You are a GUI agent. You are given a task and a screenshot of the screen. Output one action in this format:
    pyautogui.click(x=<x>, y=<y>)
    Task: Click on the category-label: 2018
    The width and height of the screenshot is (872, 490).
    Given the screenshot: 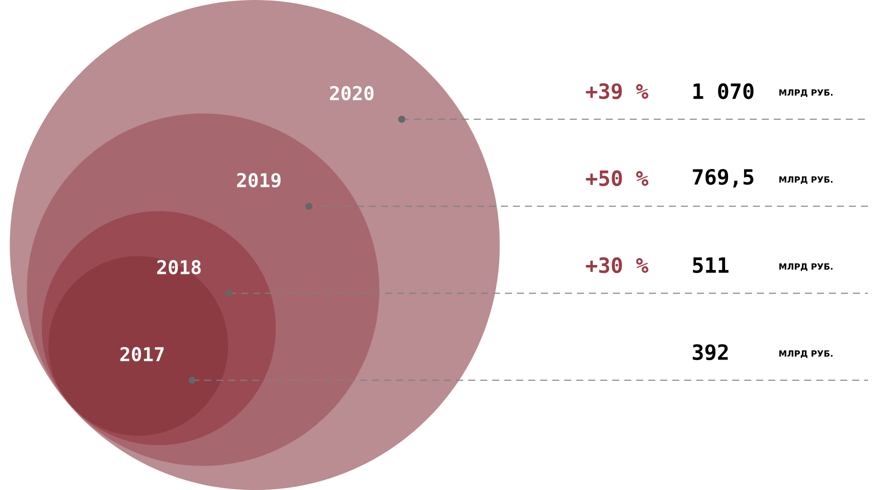 What is the action you would take?
    pyautogui.click(x=179, y=267)
    